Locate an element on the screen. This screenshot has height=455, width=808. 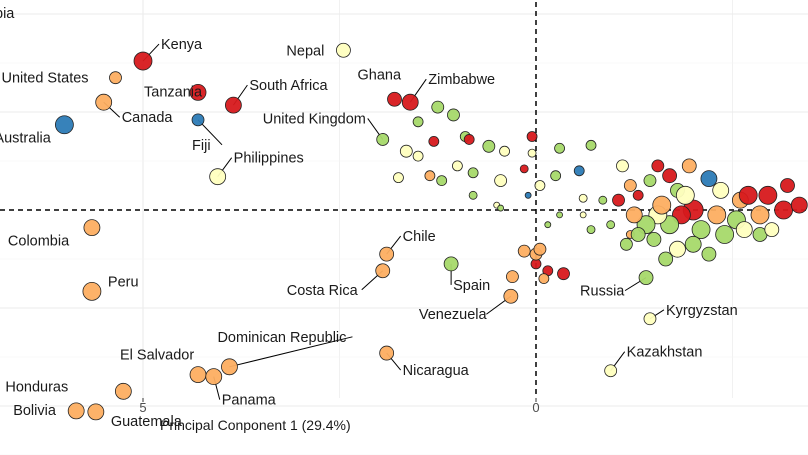
point-label-chile: Chile is located at coordinates (419, 237).